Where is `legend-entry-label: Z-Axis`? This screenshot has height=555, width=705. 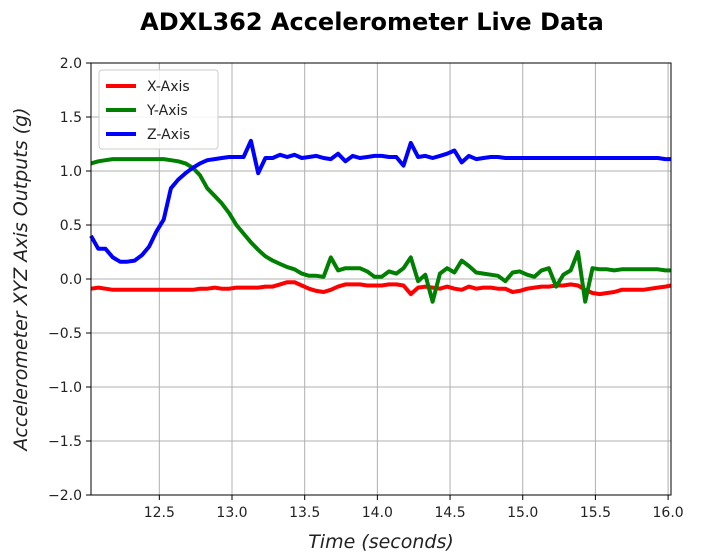
legend-entry-label: Z-Axis is located at coordinates (168, 135).